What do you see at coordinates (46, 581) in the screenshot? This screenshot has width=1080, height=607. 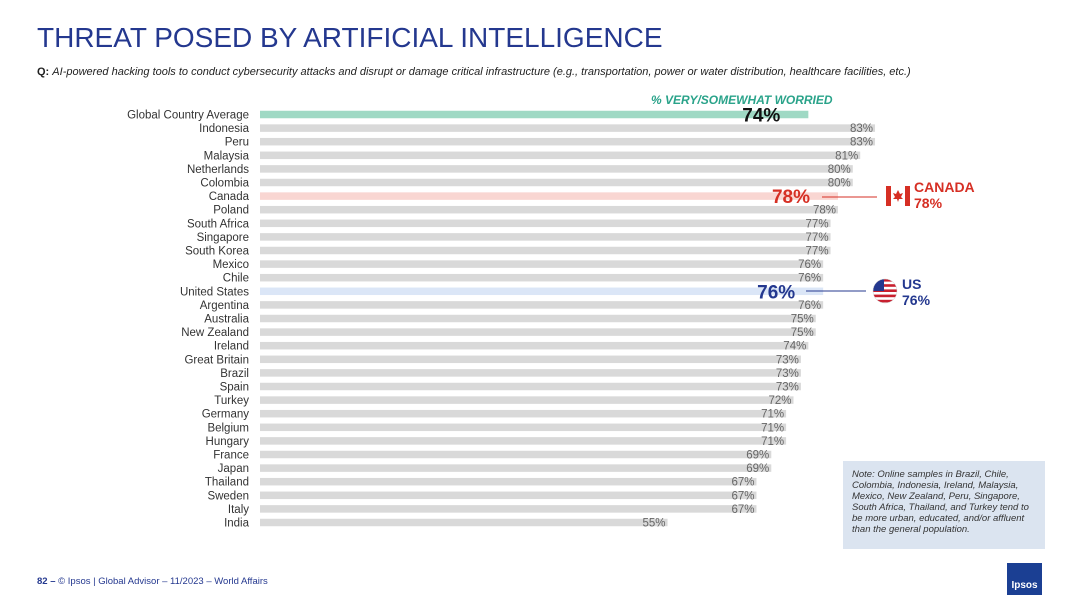 I see `page-number: 82 –` at bounding box center [46, 581].